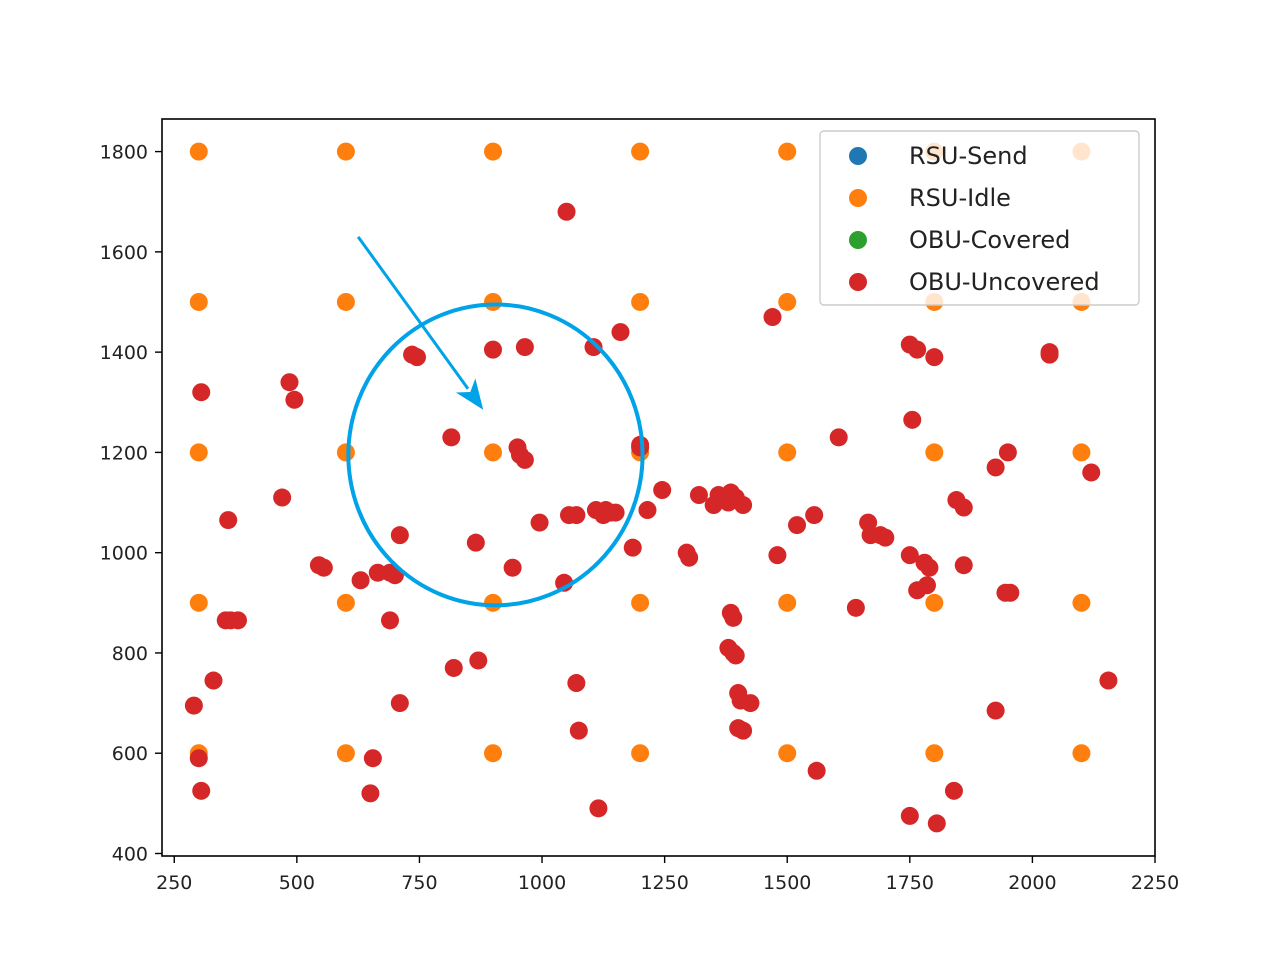  Describe the element at coordinates (124, 554) in the screenshot. I see `y-tick-label: 1000` at that location.